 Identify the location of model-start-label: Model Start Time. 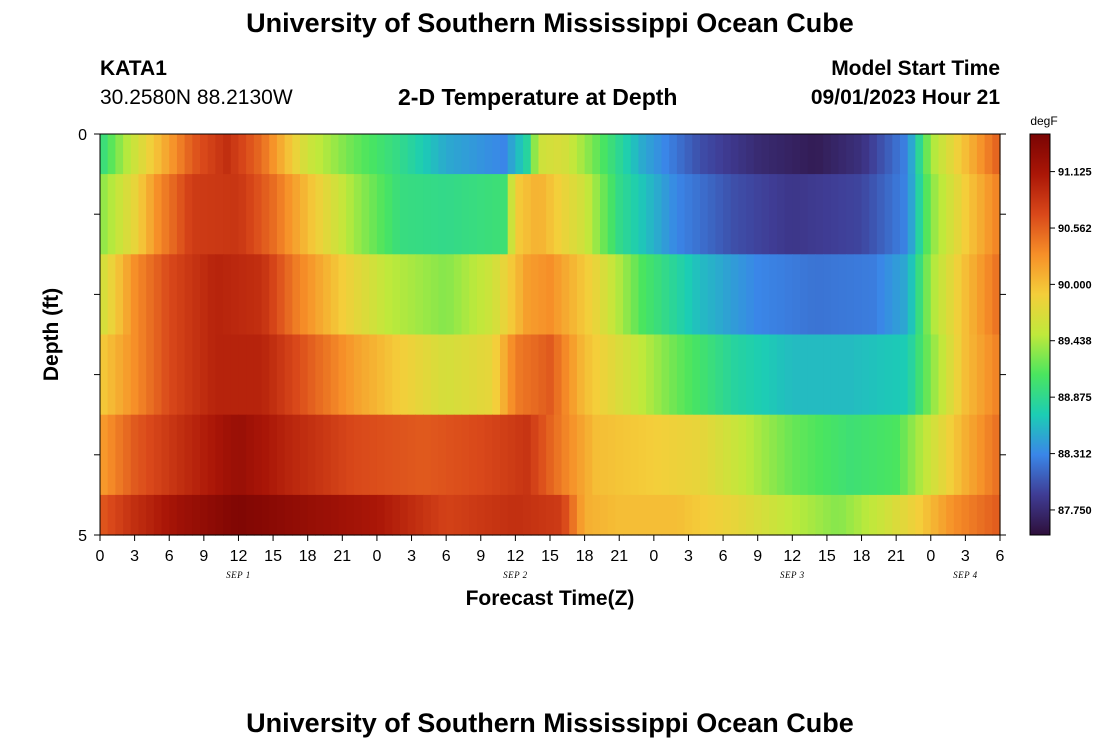
(915, 68).